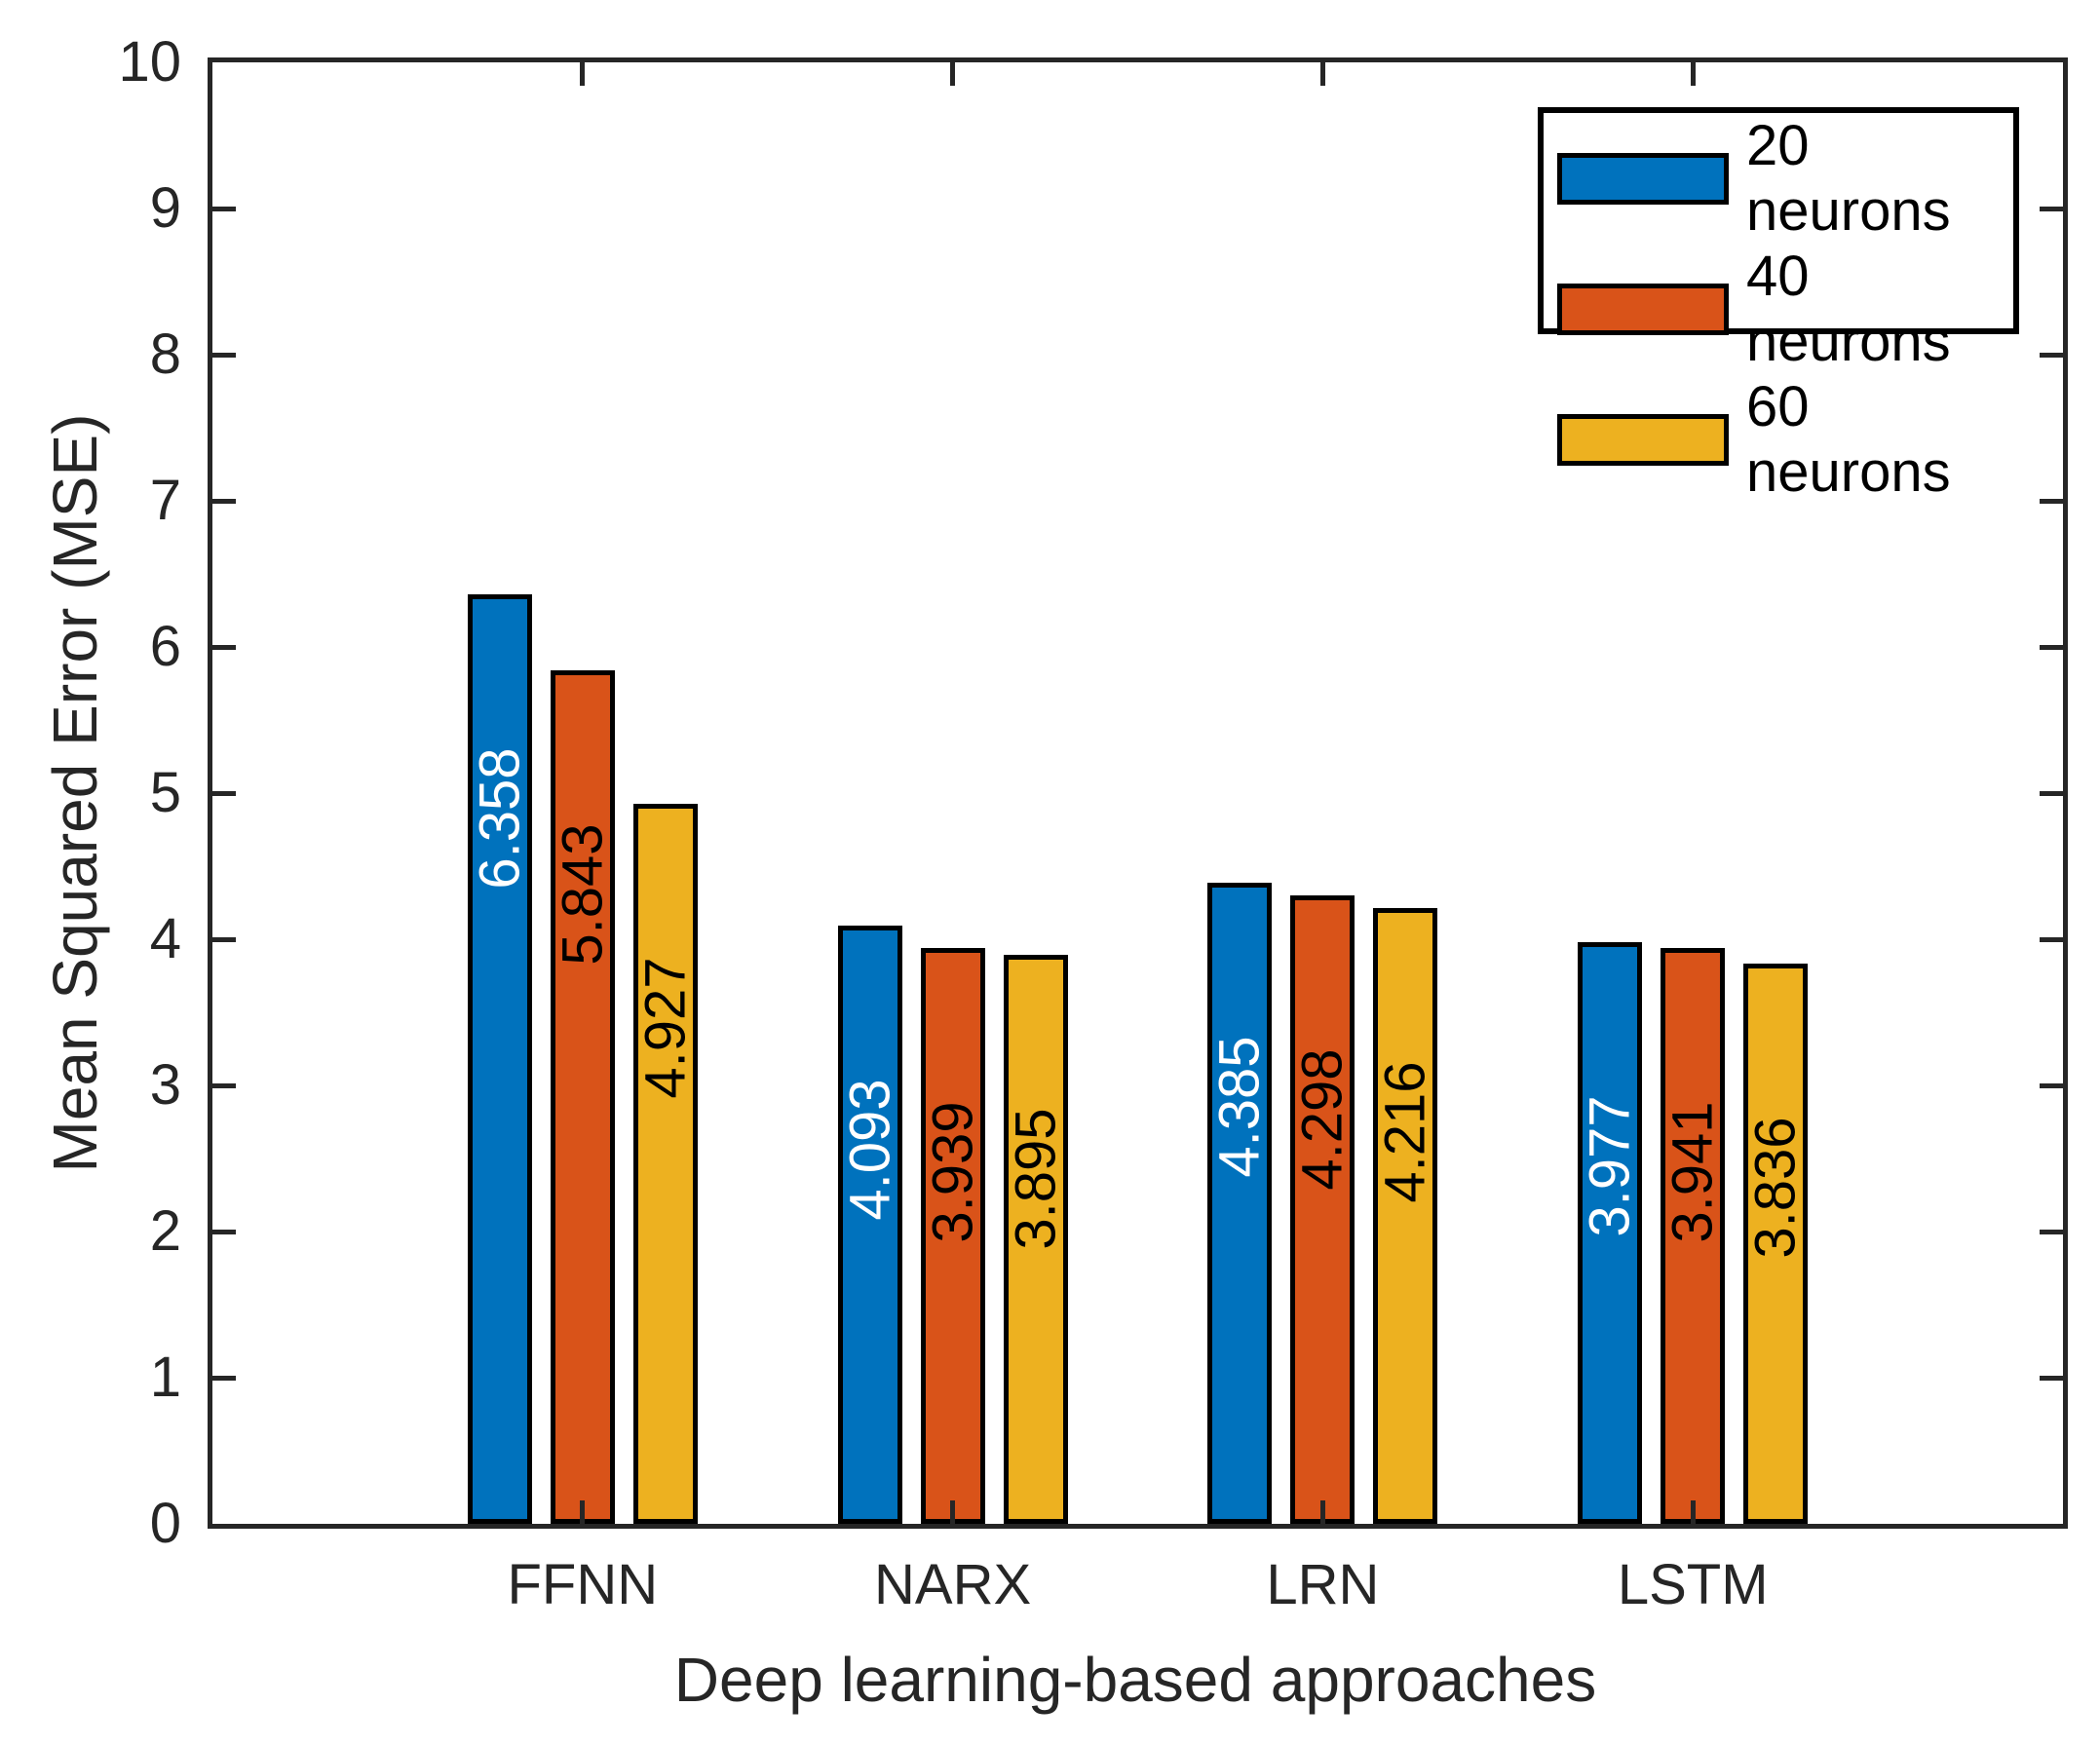 The width and height of the screenshot is (2100, 1745). What do you see at coordinates (1848, 178) in the screenshot?
I see `legend-label: 20 neurons` at bounding box center [1848, 178].